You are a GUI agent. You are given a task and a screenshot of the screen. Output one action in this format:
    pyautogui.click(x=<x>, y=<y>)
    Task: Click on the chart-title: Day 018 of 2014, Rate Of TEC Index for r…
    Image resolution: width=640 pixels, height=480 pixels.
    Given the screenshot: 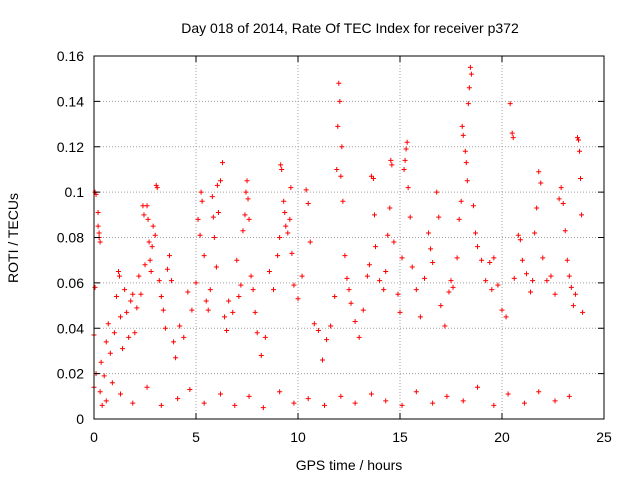 What is the action you would take?
    pyautogui.click(x=350, y=28)
    